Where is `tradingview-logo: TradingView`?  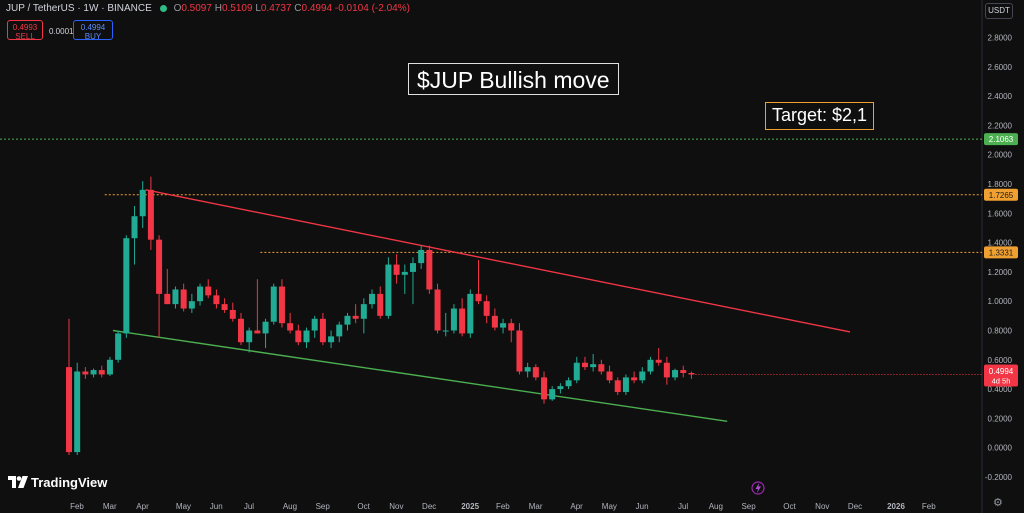 tradingview-logo: TradingView is located at coordinates (57, 482).